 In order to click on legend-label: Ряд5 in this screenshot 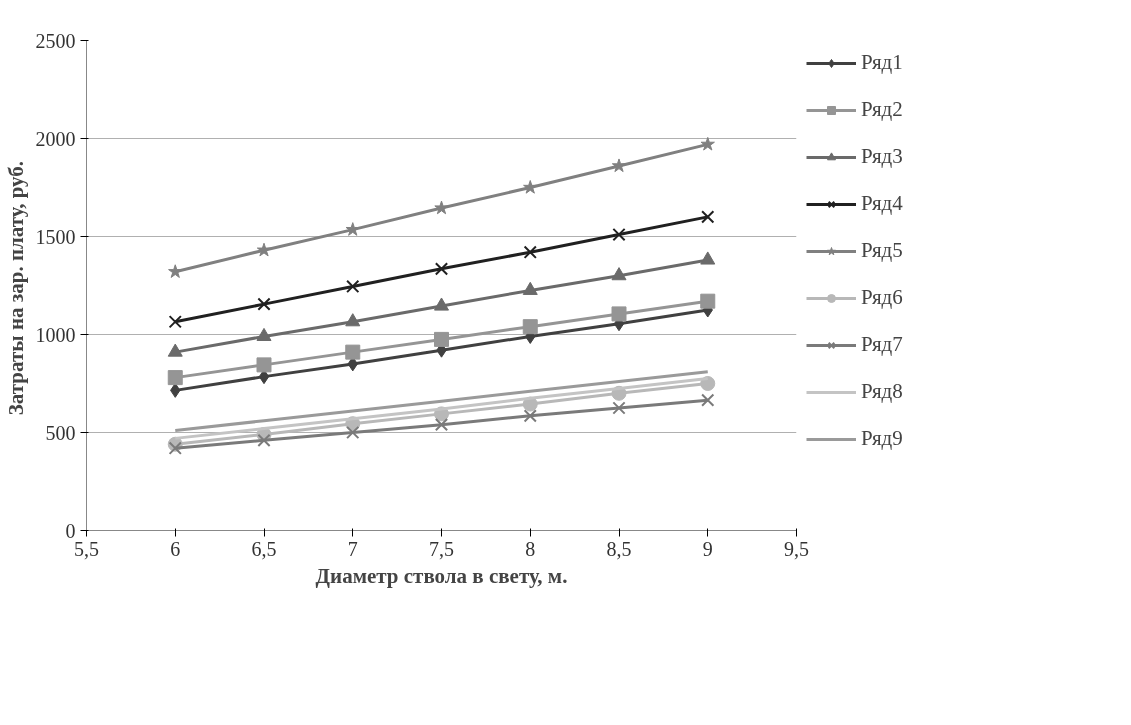, I will do `click(882, 250)`.